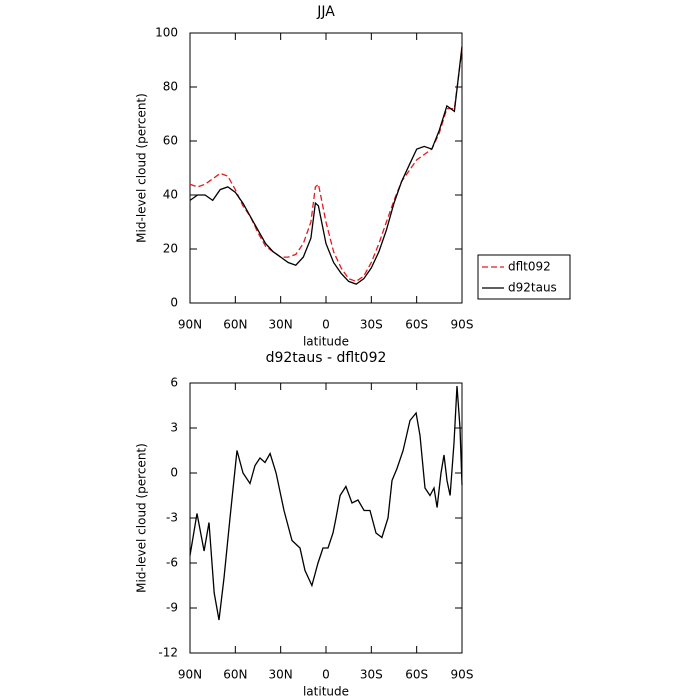 The image size is (700, 700). I want to click on y-tick-label: 40, so click(170, 195).